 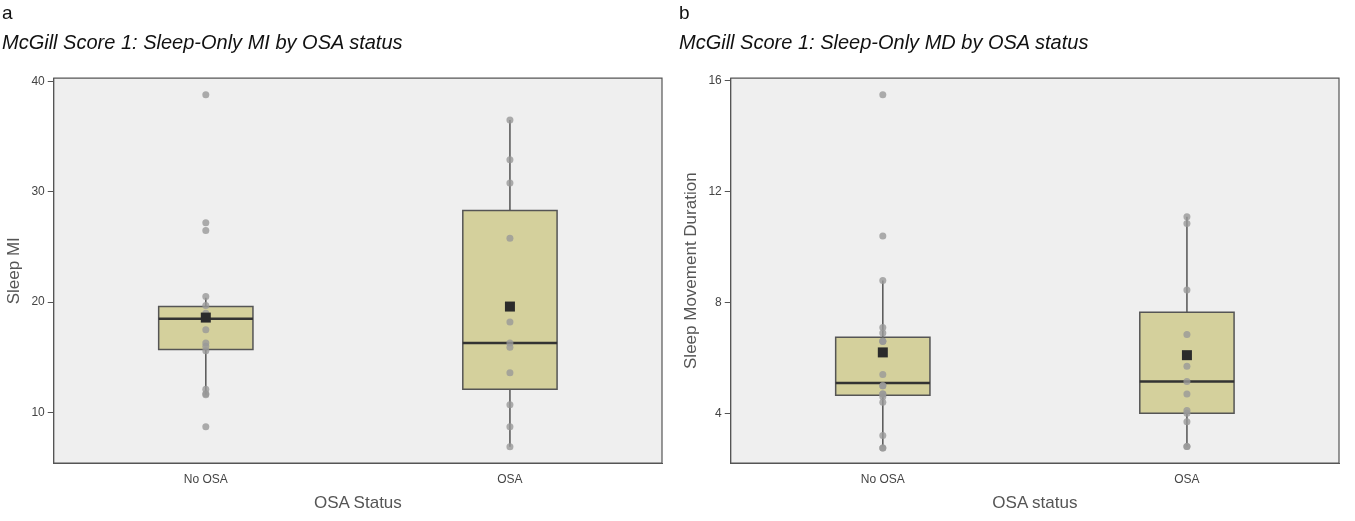 I want to click on chart-title: McGill Score 1: Sleep-Only MD by OSA status, so click(x=884, y=42).